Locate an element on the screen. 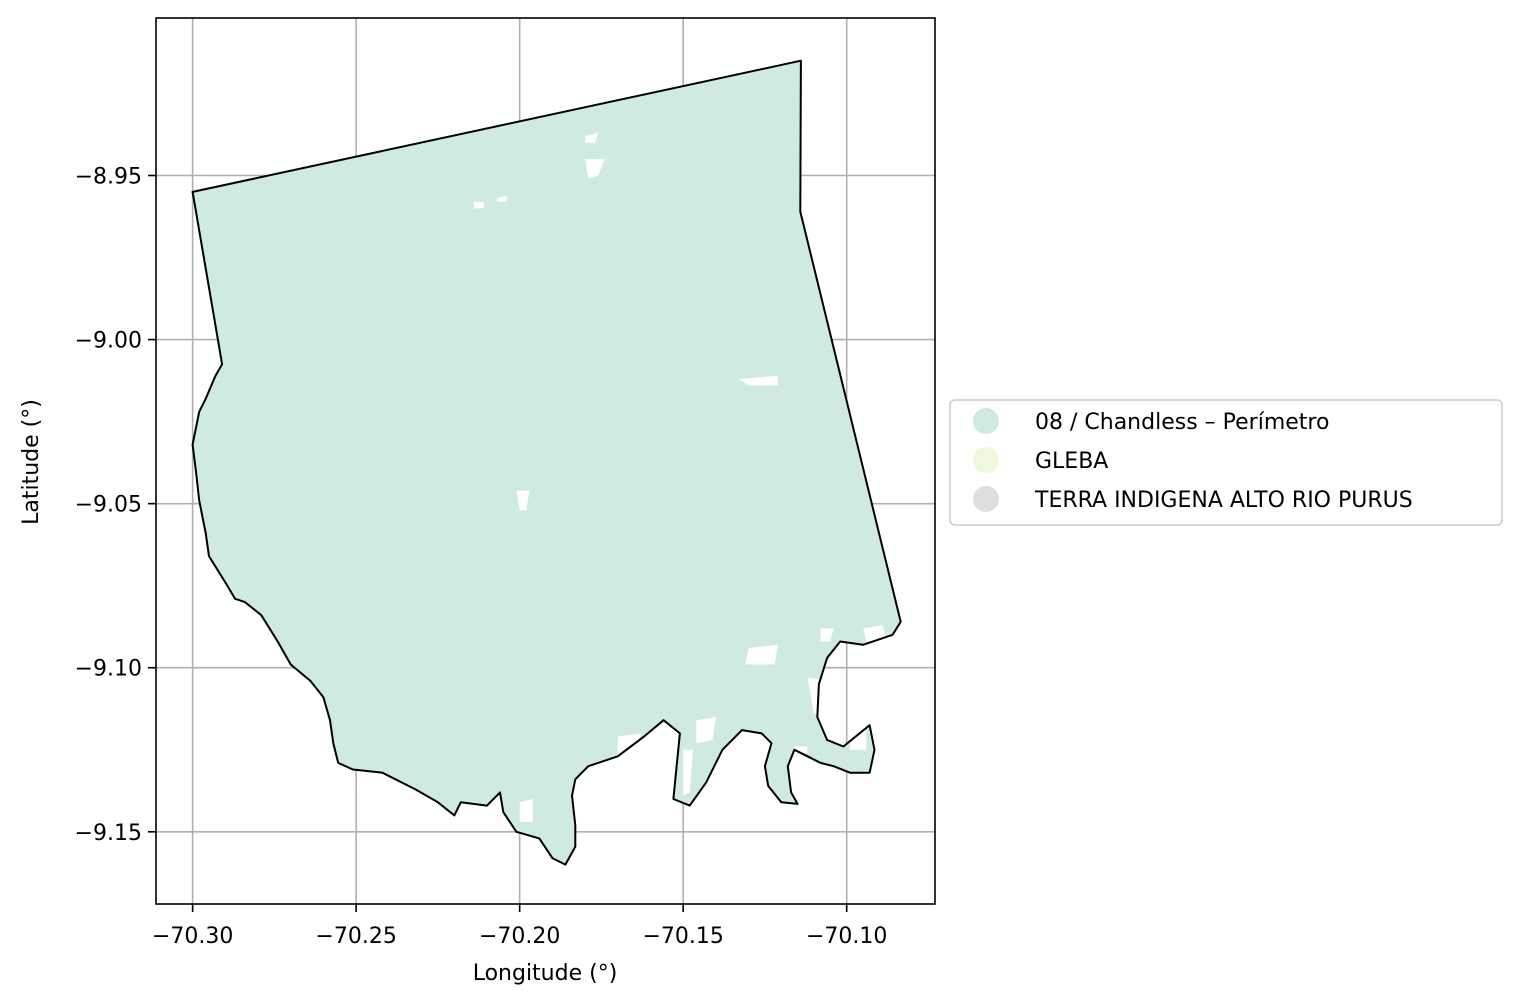 This screenshot has height=1006, width=1521. x-axis-label: Longitude (°) is located at coordinates (545, 973).